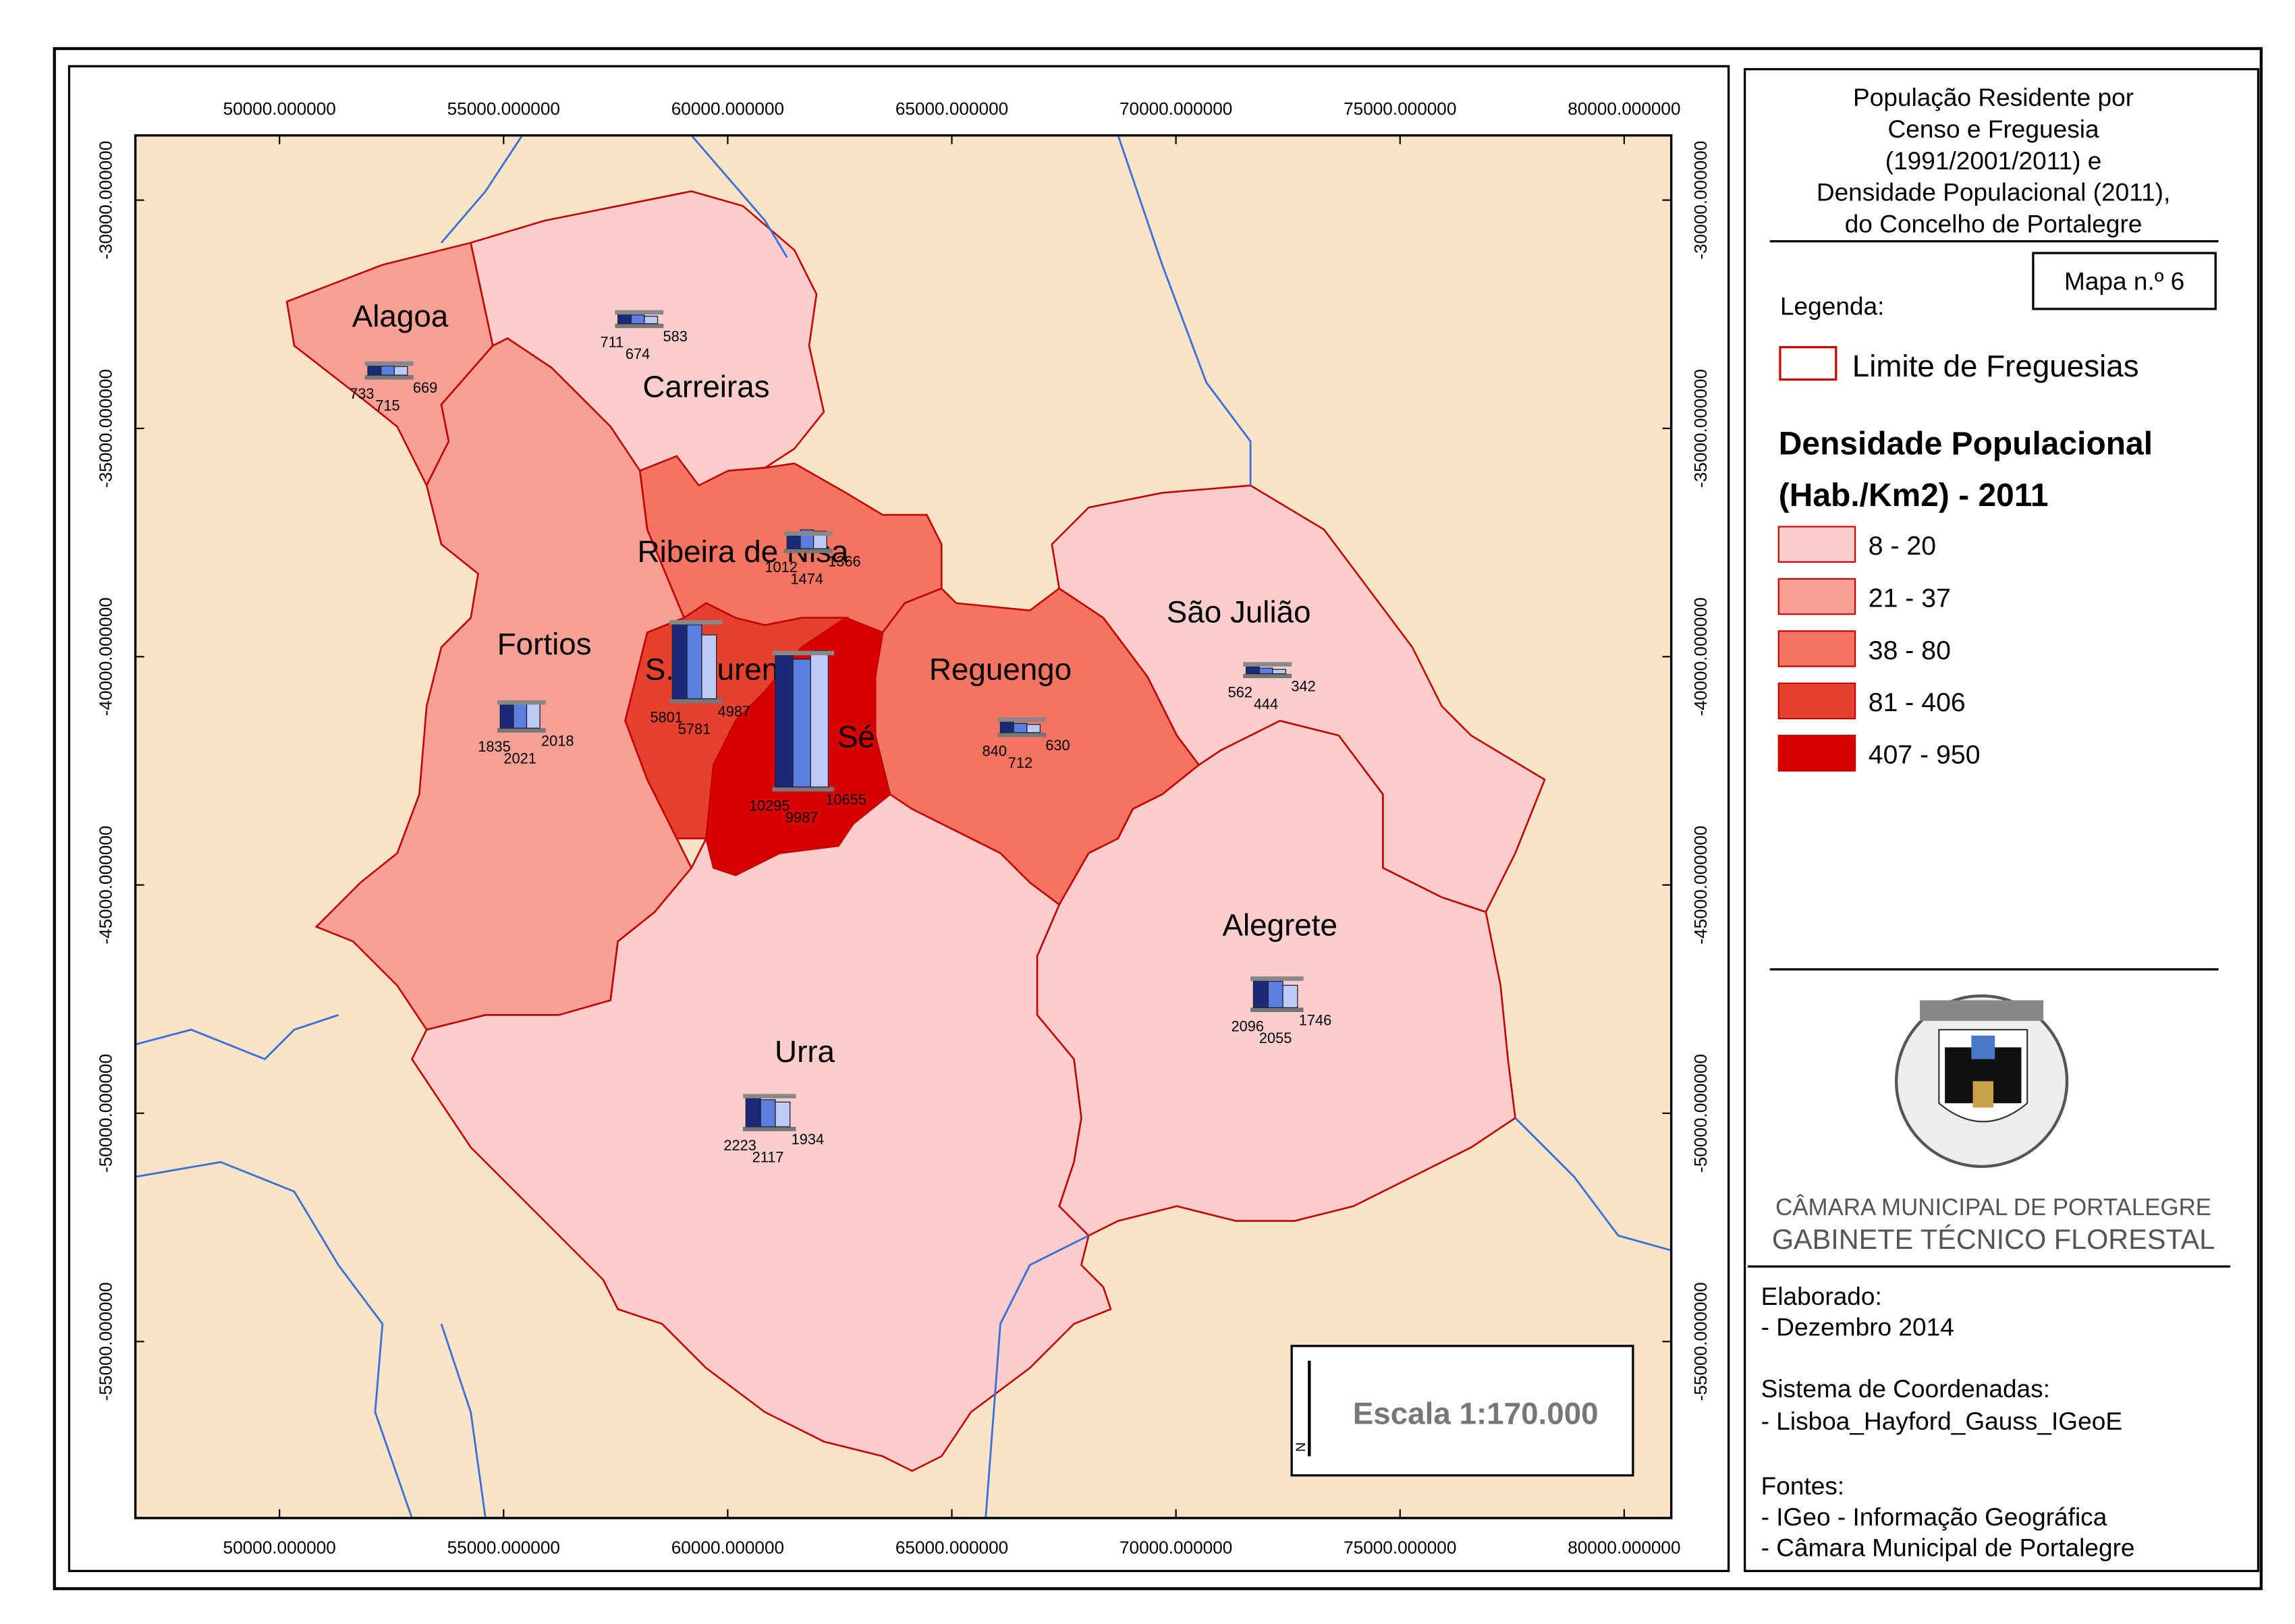 Image resolution: width=2295 pixels, height=1624 pixels. I want to click on note-line: Sistema de Coordenadas:, so click(1905, 1388).